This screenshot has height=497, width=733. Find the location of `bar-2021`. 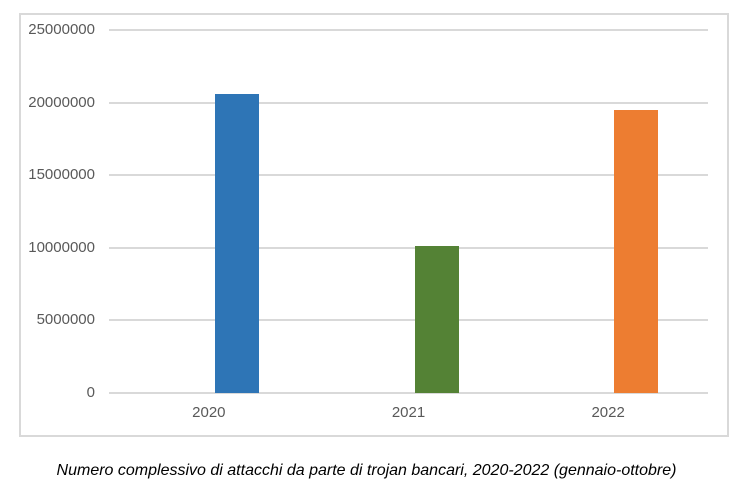

bar-2021 is located at coordinates (436, 319).